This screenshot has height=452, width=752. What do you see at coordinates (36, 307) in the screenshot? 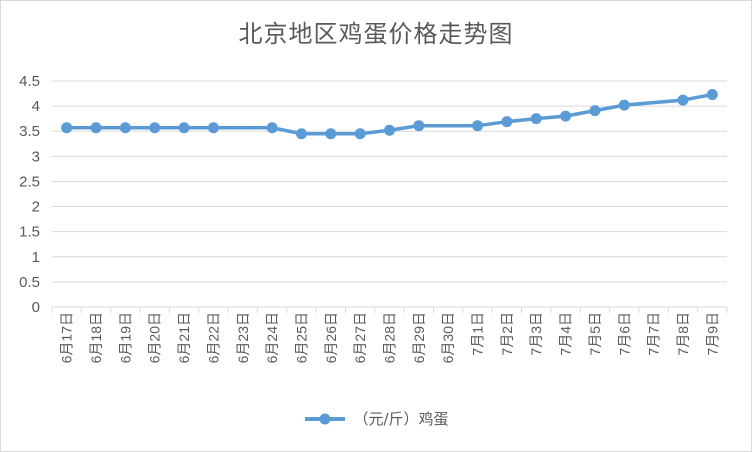
I see `y-tick-label: 0` at bounding box center [36, 307].